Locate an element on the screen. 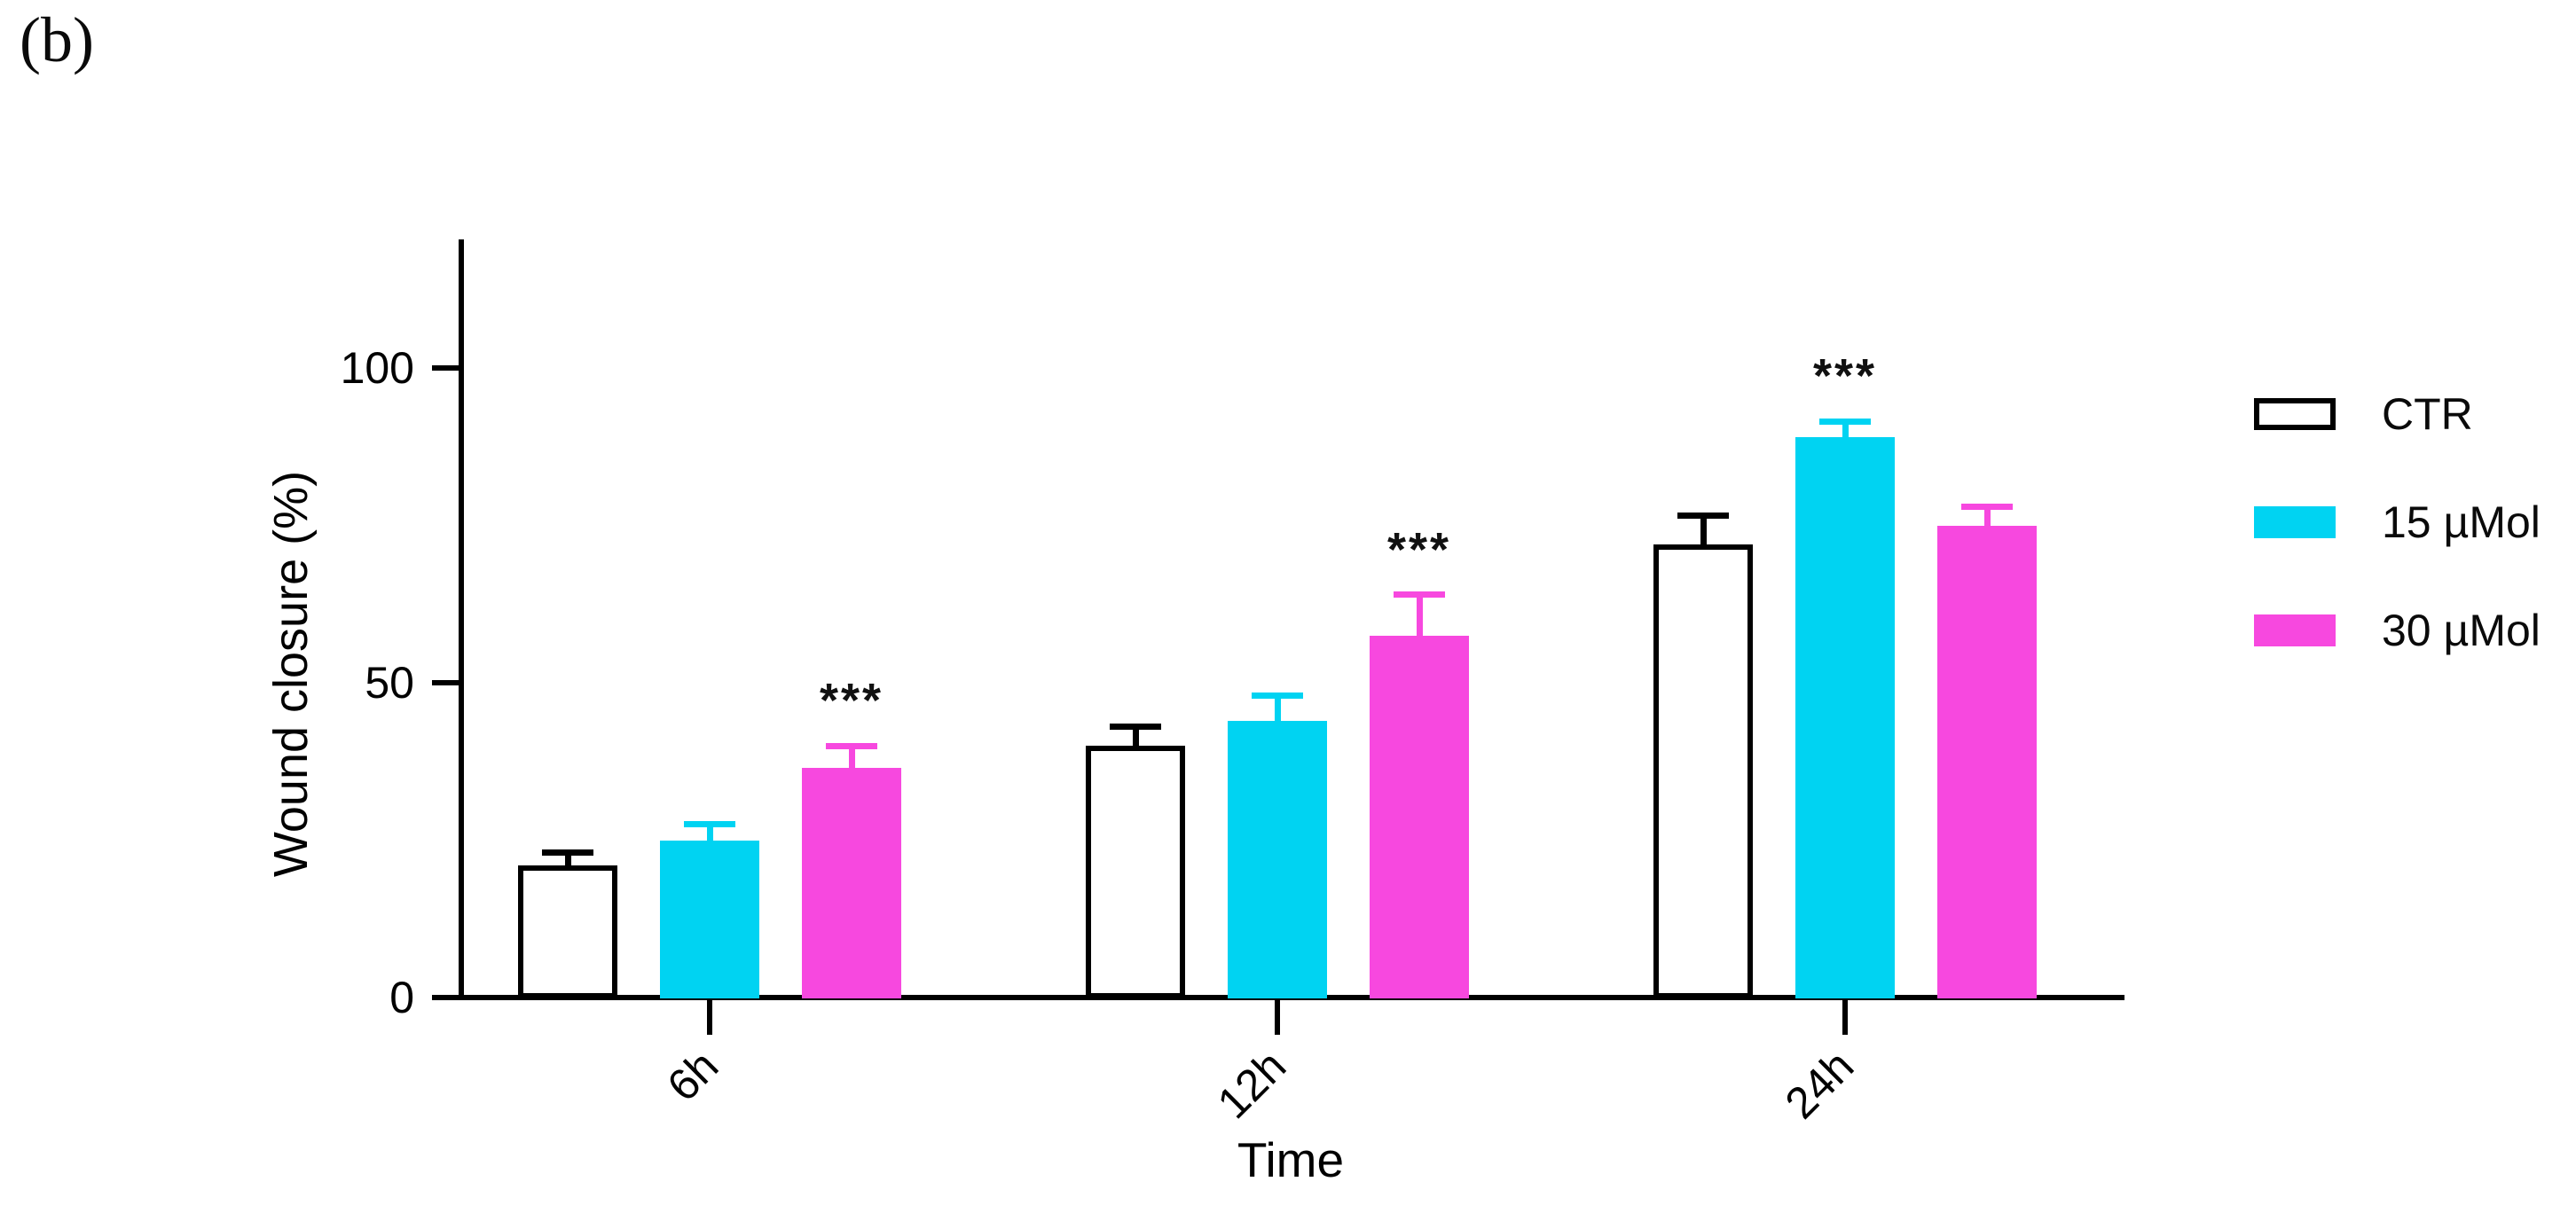 Image resolution: width=2576 pixels, height=1213 pixels. legend-label-15umol: 15 µMol is located at coordinates (2461, 522).